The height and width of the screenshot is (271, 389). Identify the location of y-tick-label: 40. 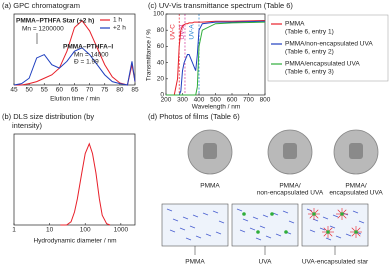
(161, 62).